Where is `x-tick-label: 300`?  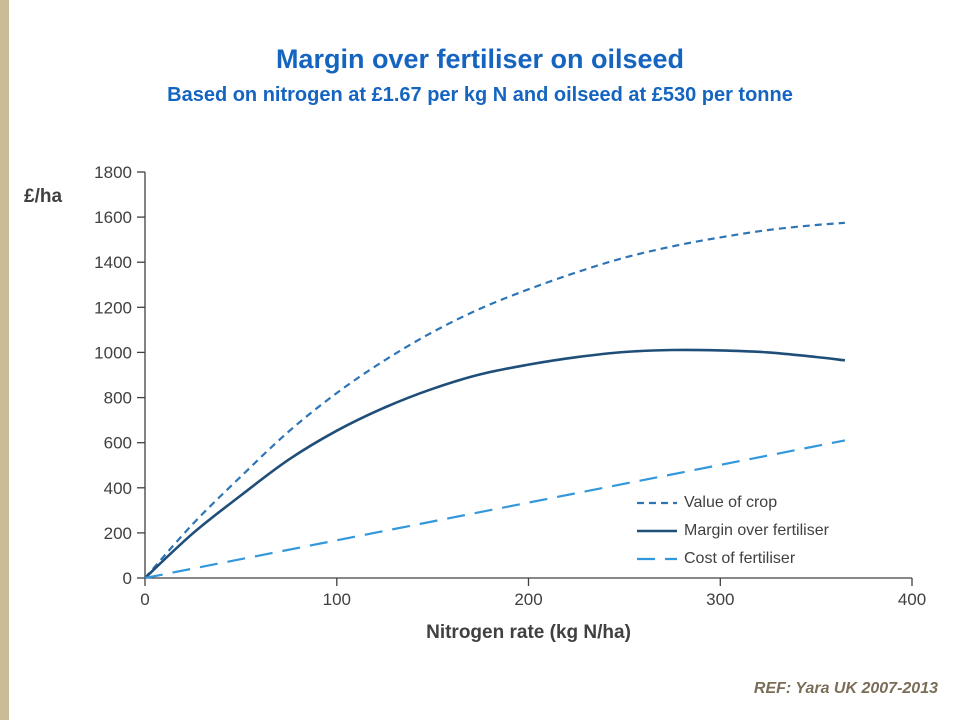 x-tick-label: 300 is located at coordinates (720, 599).